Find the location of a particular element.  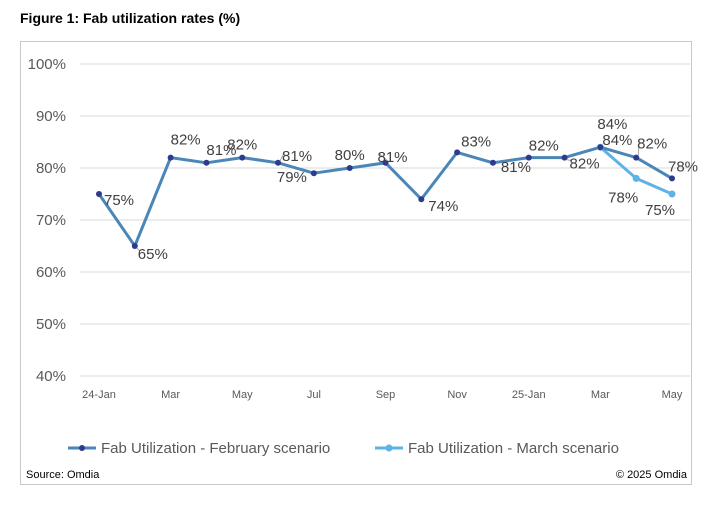

y-tick-label: 100% is located at coordinates (47, 64).